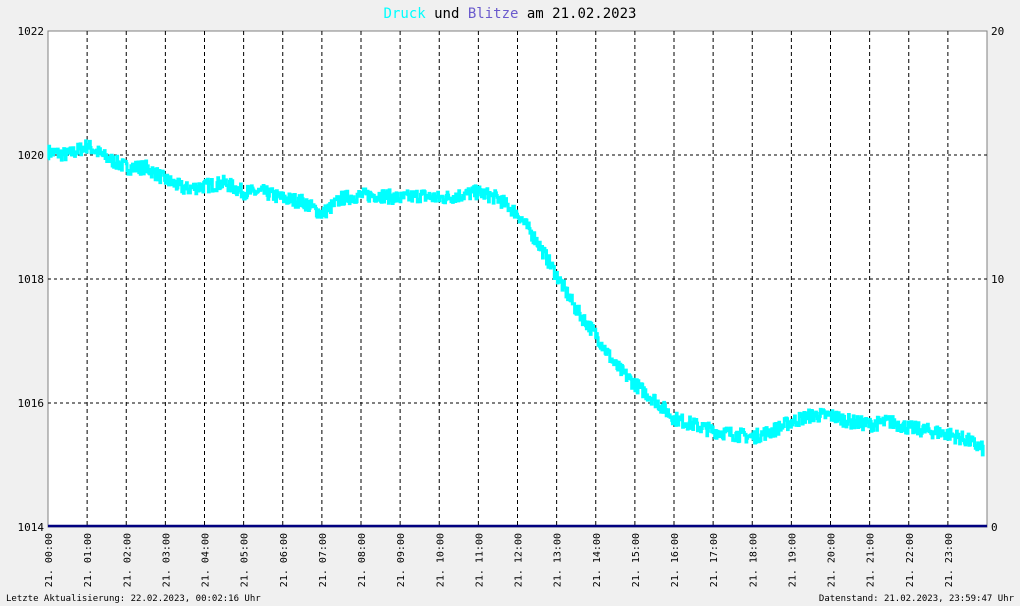 The image size is (1020, 606). I want to click on x-tick-label: 21. 12:00, so click(519, 560).